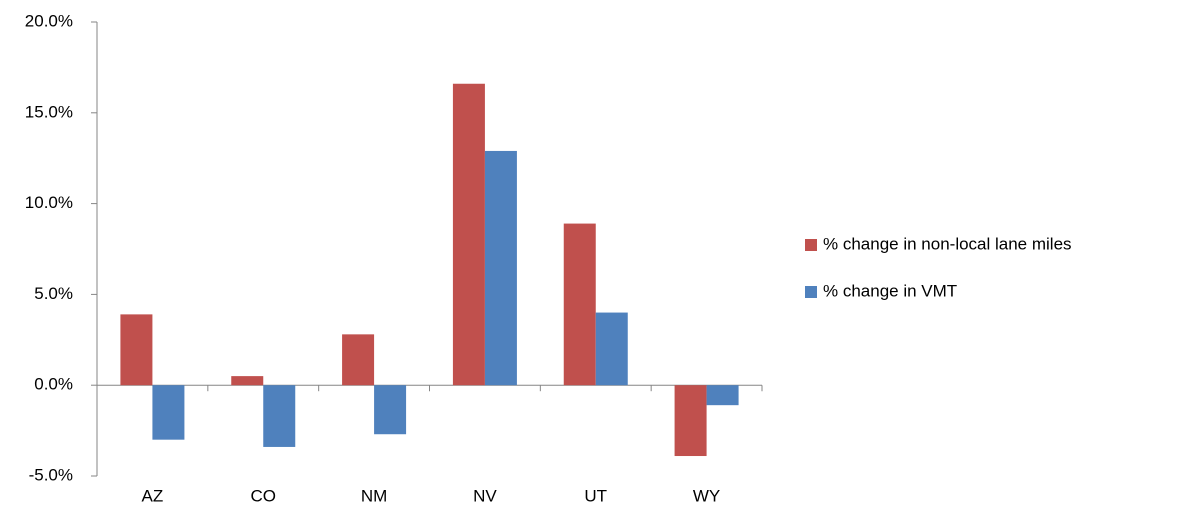 The width and height of the screenshot is (1180, 525). What do you see at coordinates (49, 202) in the screenshot?
I see `y-tick-label: 10.0%` at bounding box center [49, 202].